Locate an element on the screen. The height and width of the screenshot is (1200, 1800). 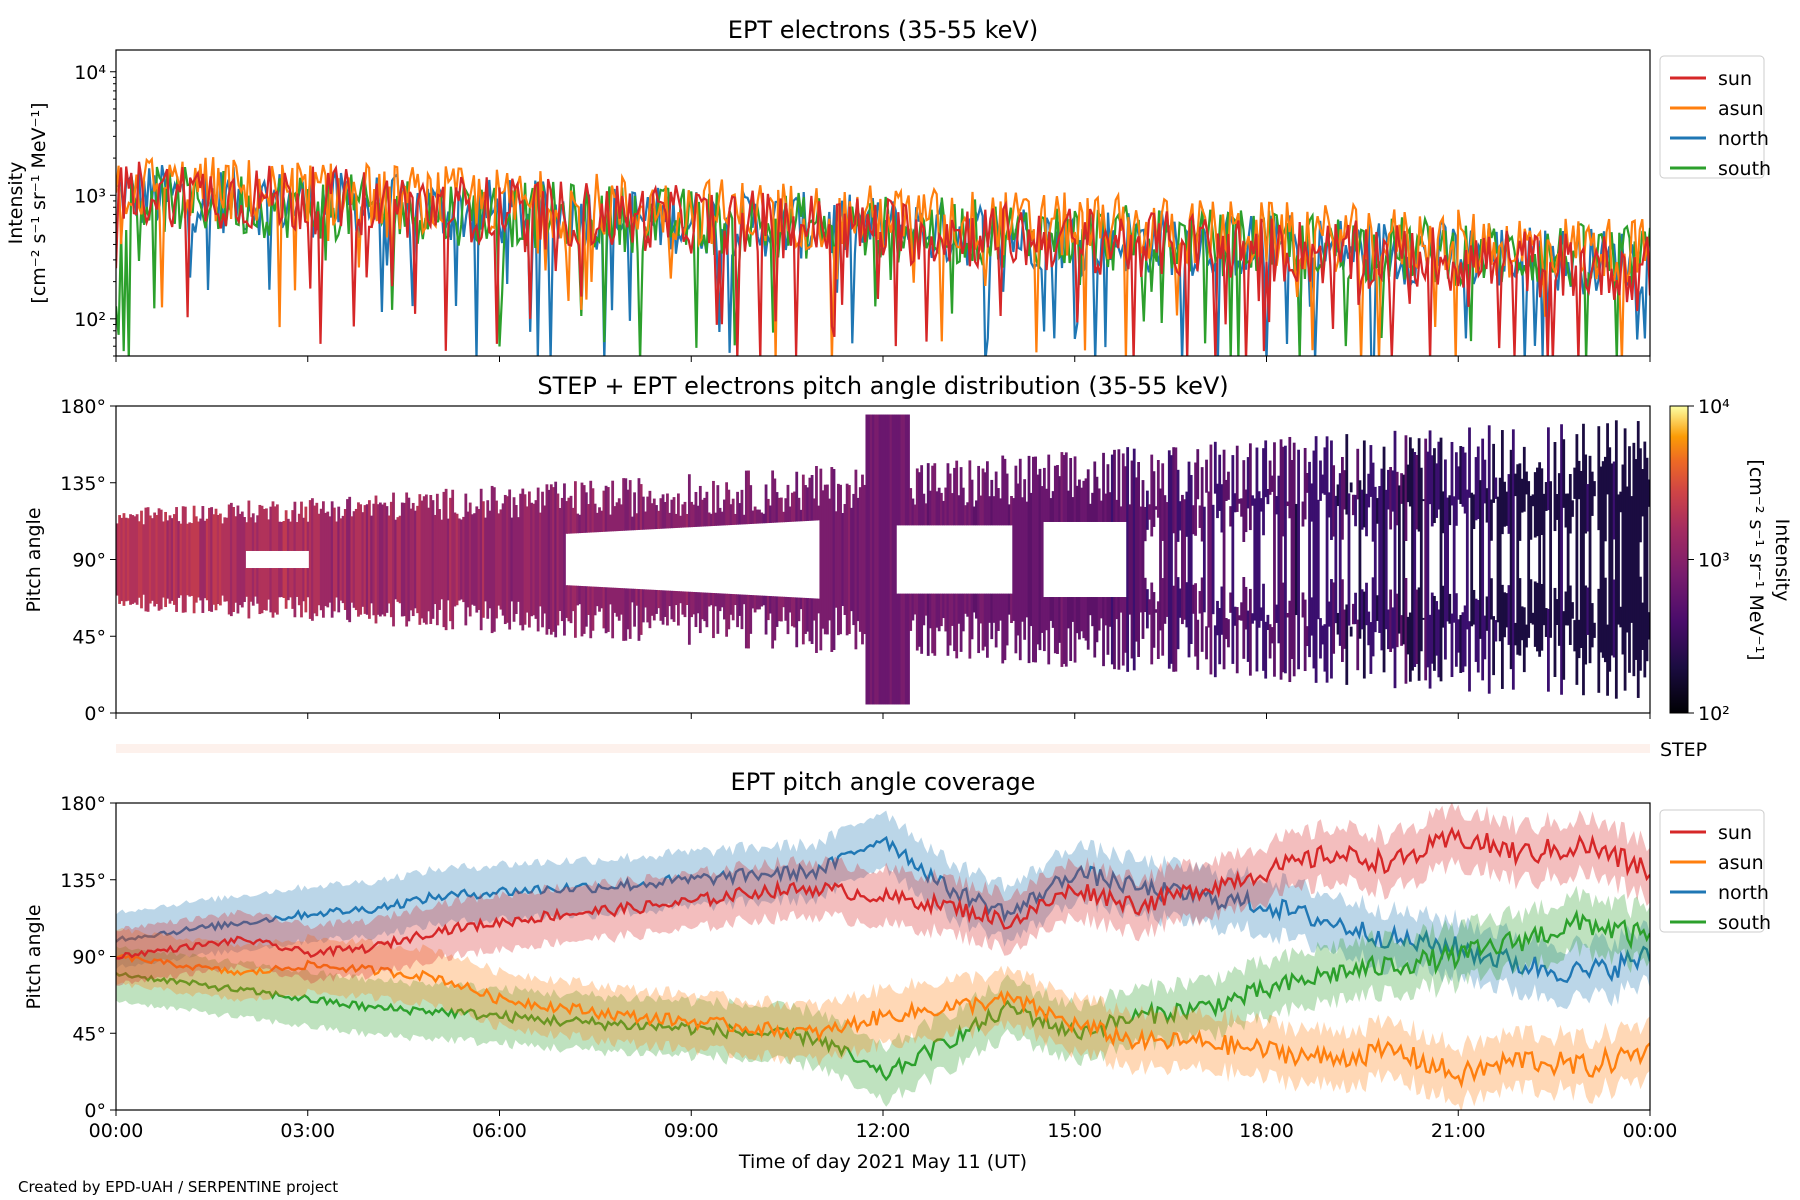
series-line-sun is located at coordinates (883, 893).